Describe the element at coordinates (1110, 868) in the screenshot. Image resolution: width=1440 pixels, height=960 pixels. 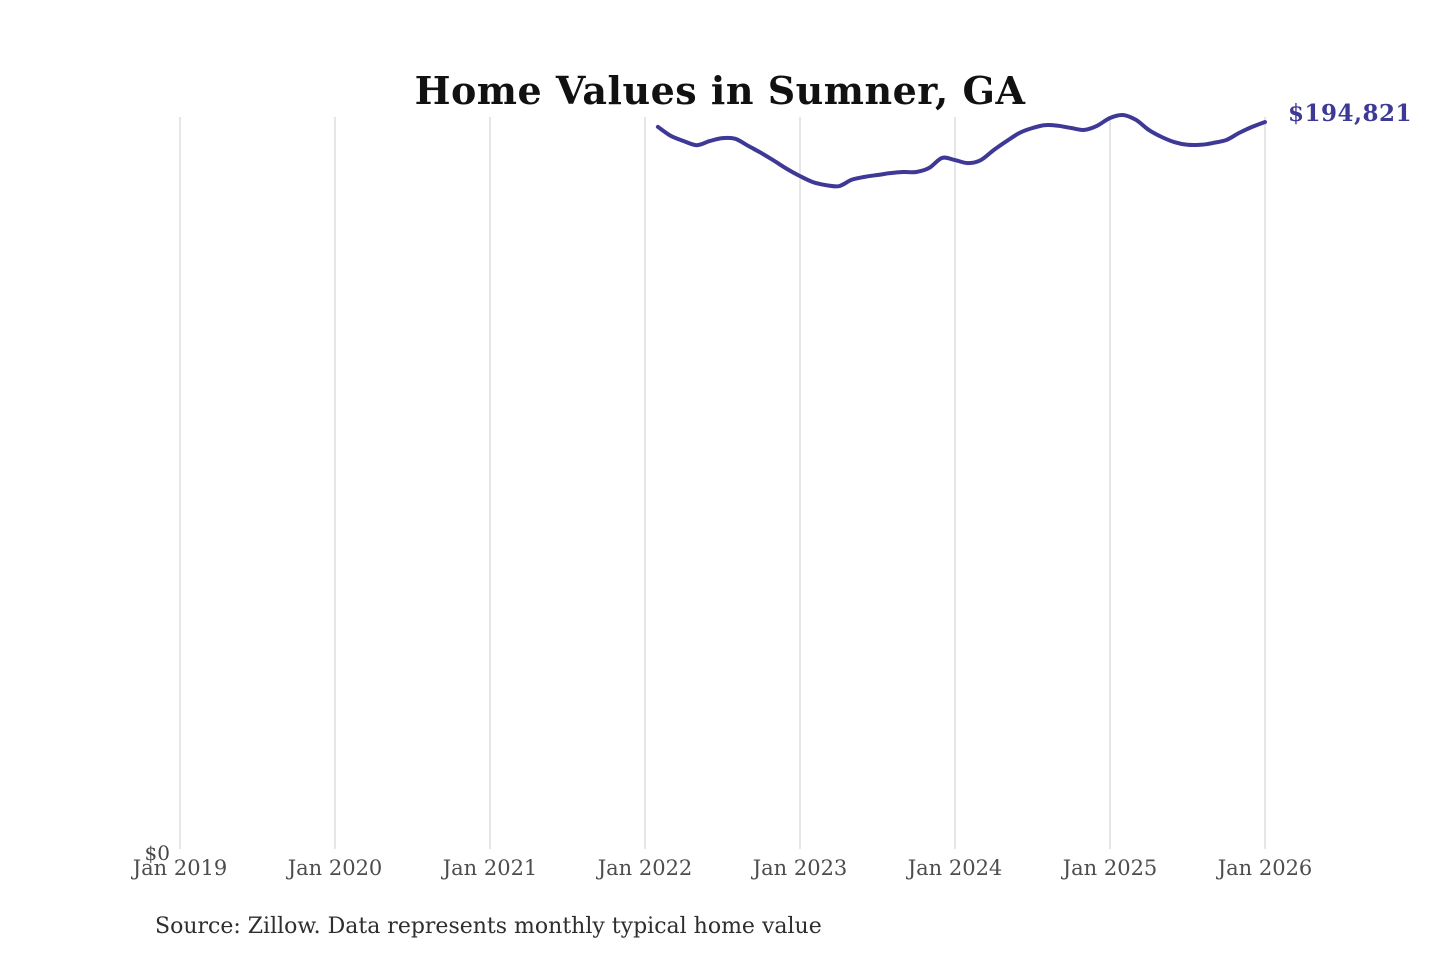
I see `x-axis-label: Jan 2025` at that location.